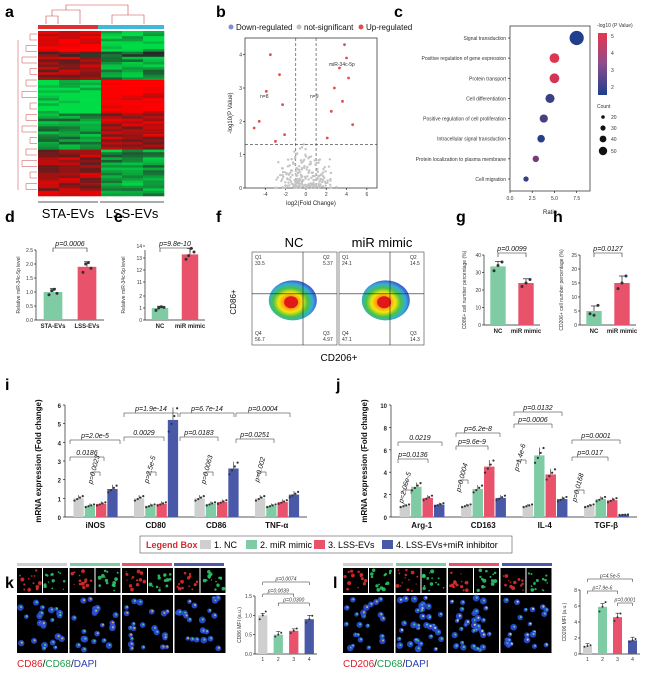 Image resolution: width=652 pixels, height=676 pixels. Describe the element at coordinates (60, 426) in the screenshot. I see `y-tick-label: 5` at that location.